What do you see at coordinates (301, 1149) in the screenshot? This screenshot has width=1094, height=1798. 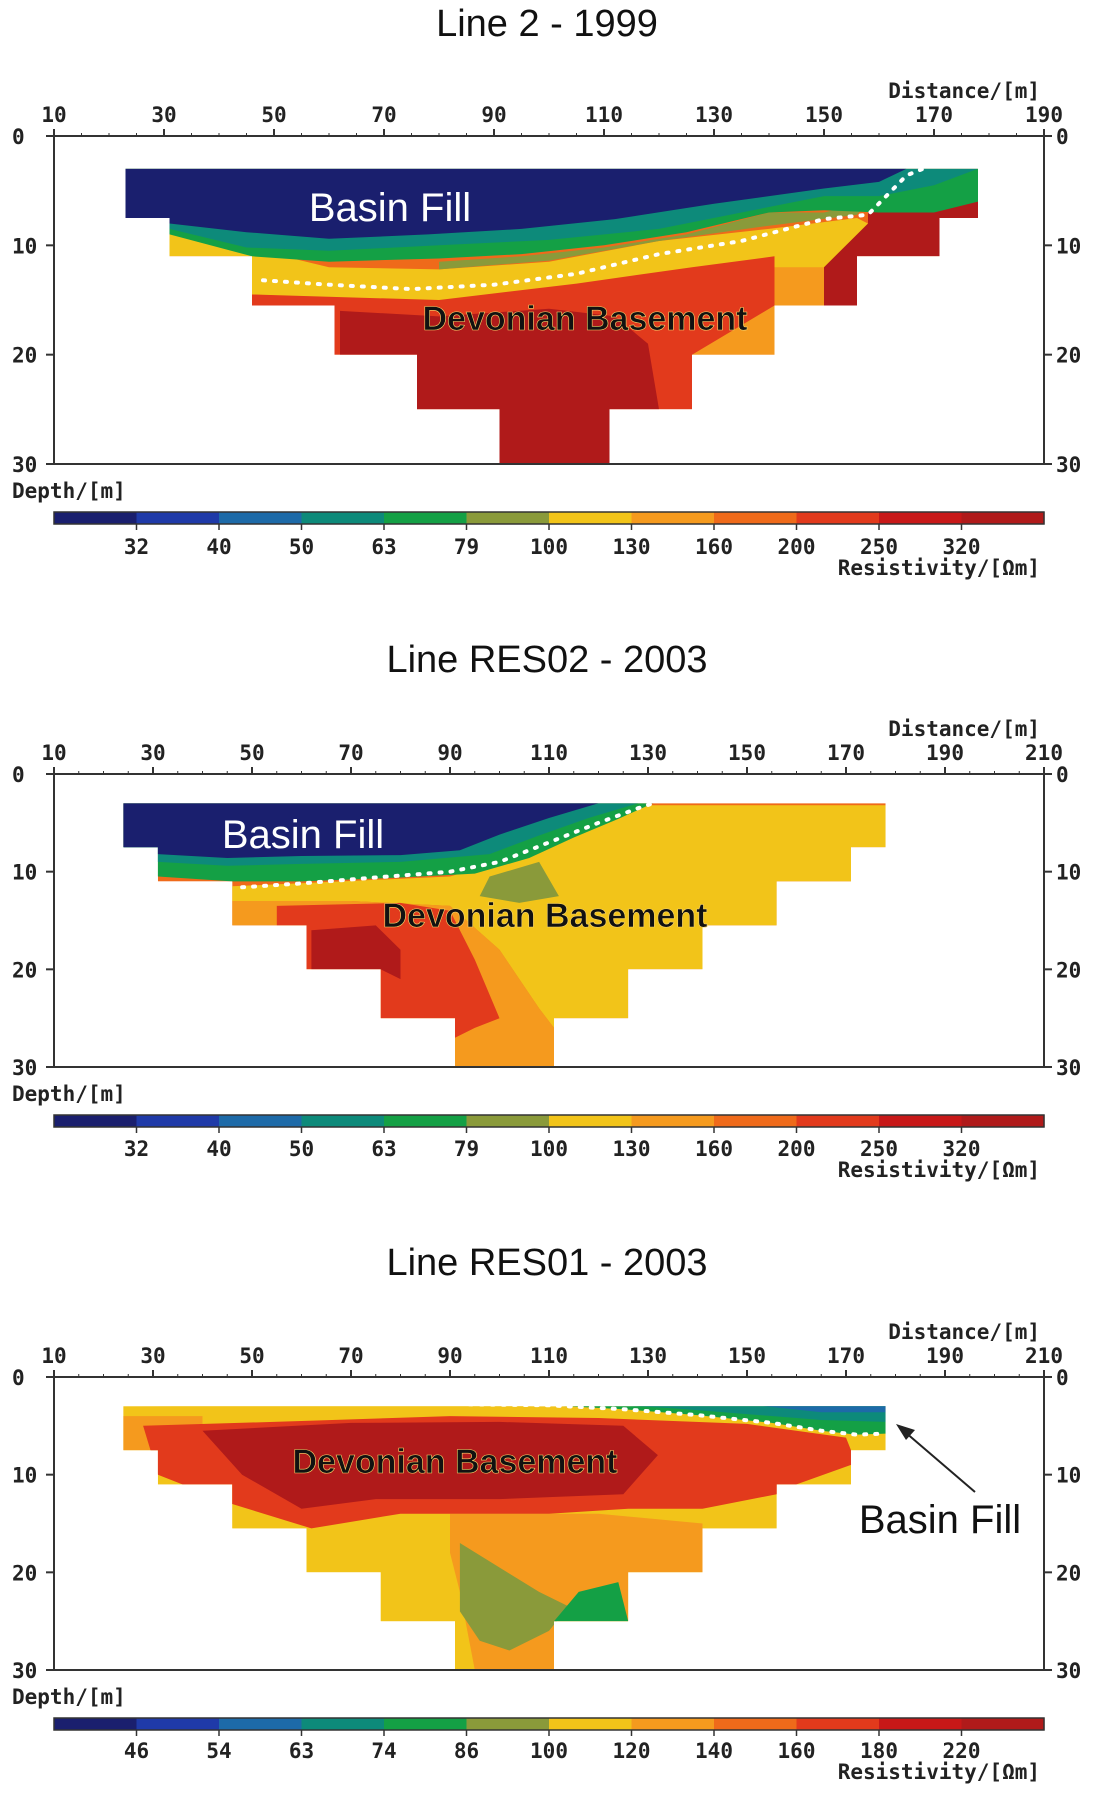 I see `colorbar-tick-label: 50` at bounding box center [301, 1149].